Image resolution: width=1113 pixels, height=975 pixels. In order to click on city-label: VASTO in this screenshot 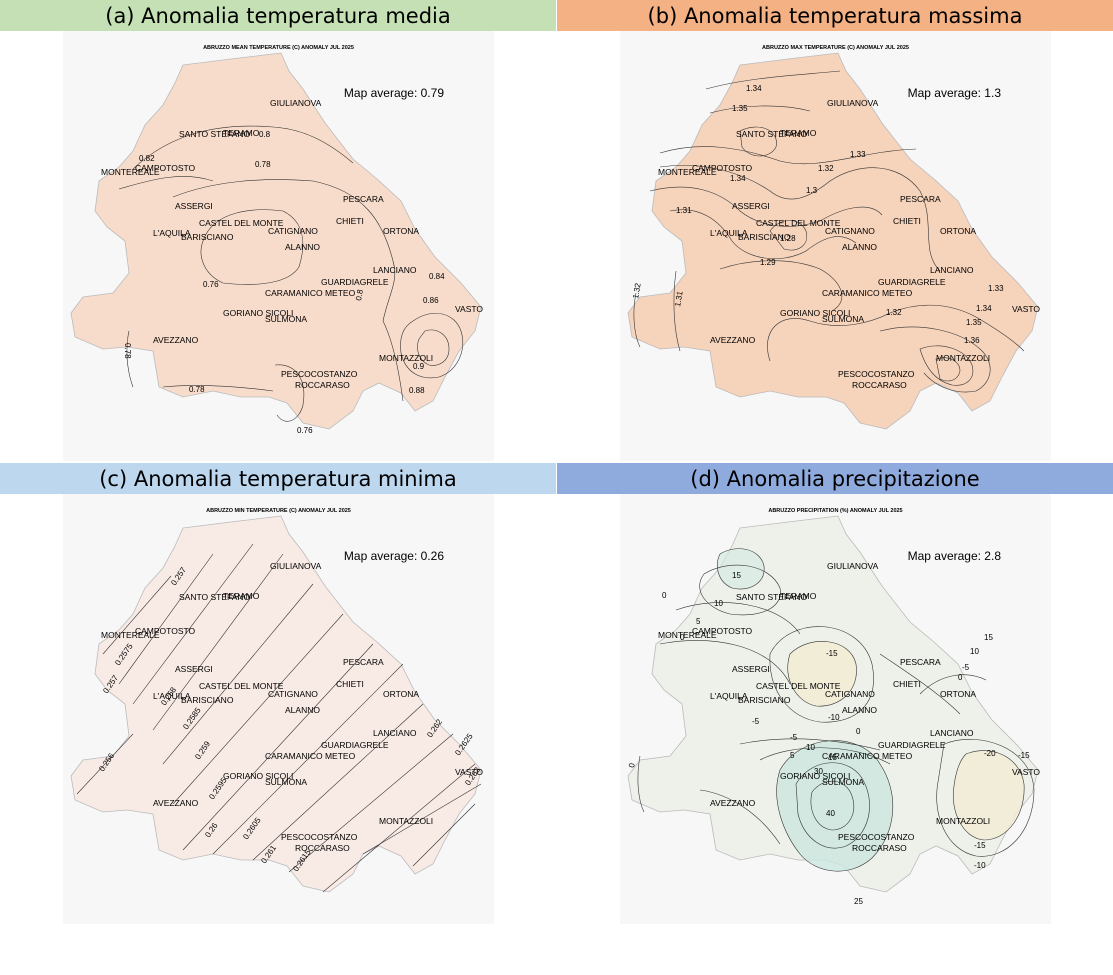, I will do `click(1026, 772)`.